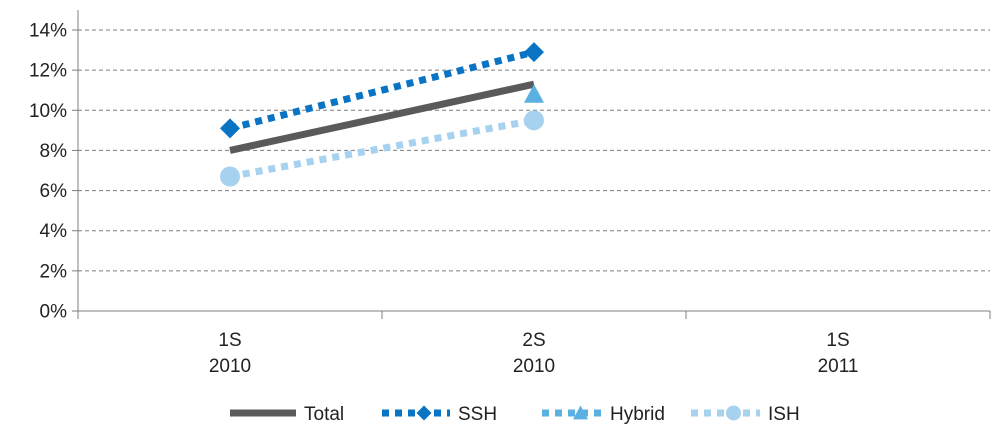 This screenshot has width=994, height=427. What do you see at coordinates (54, 271) in the screenshot?
I see `y-tick-label: 2%` at bounding box center [54, 271].